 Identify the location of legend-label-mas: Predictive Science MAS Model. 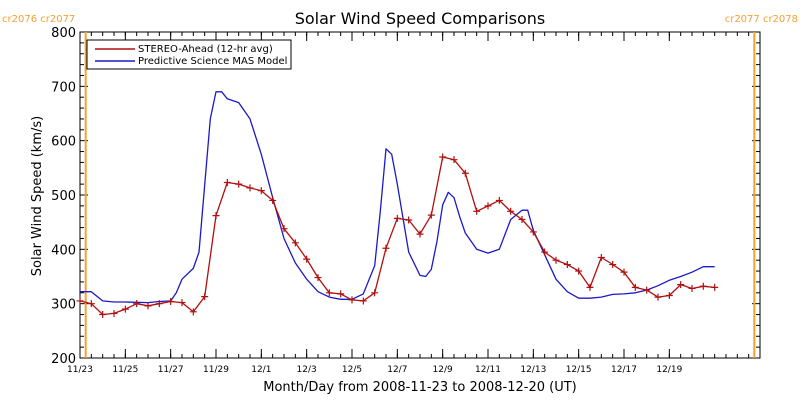
(212, 61).